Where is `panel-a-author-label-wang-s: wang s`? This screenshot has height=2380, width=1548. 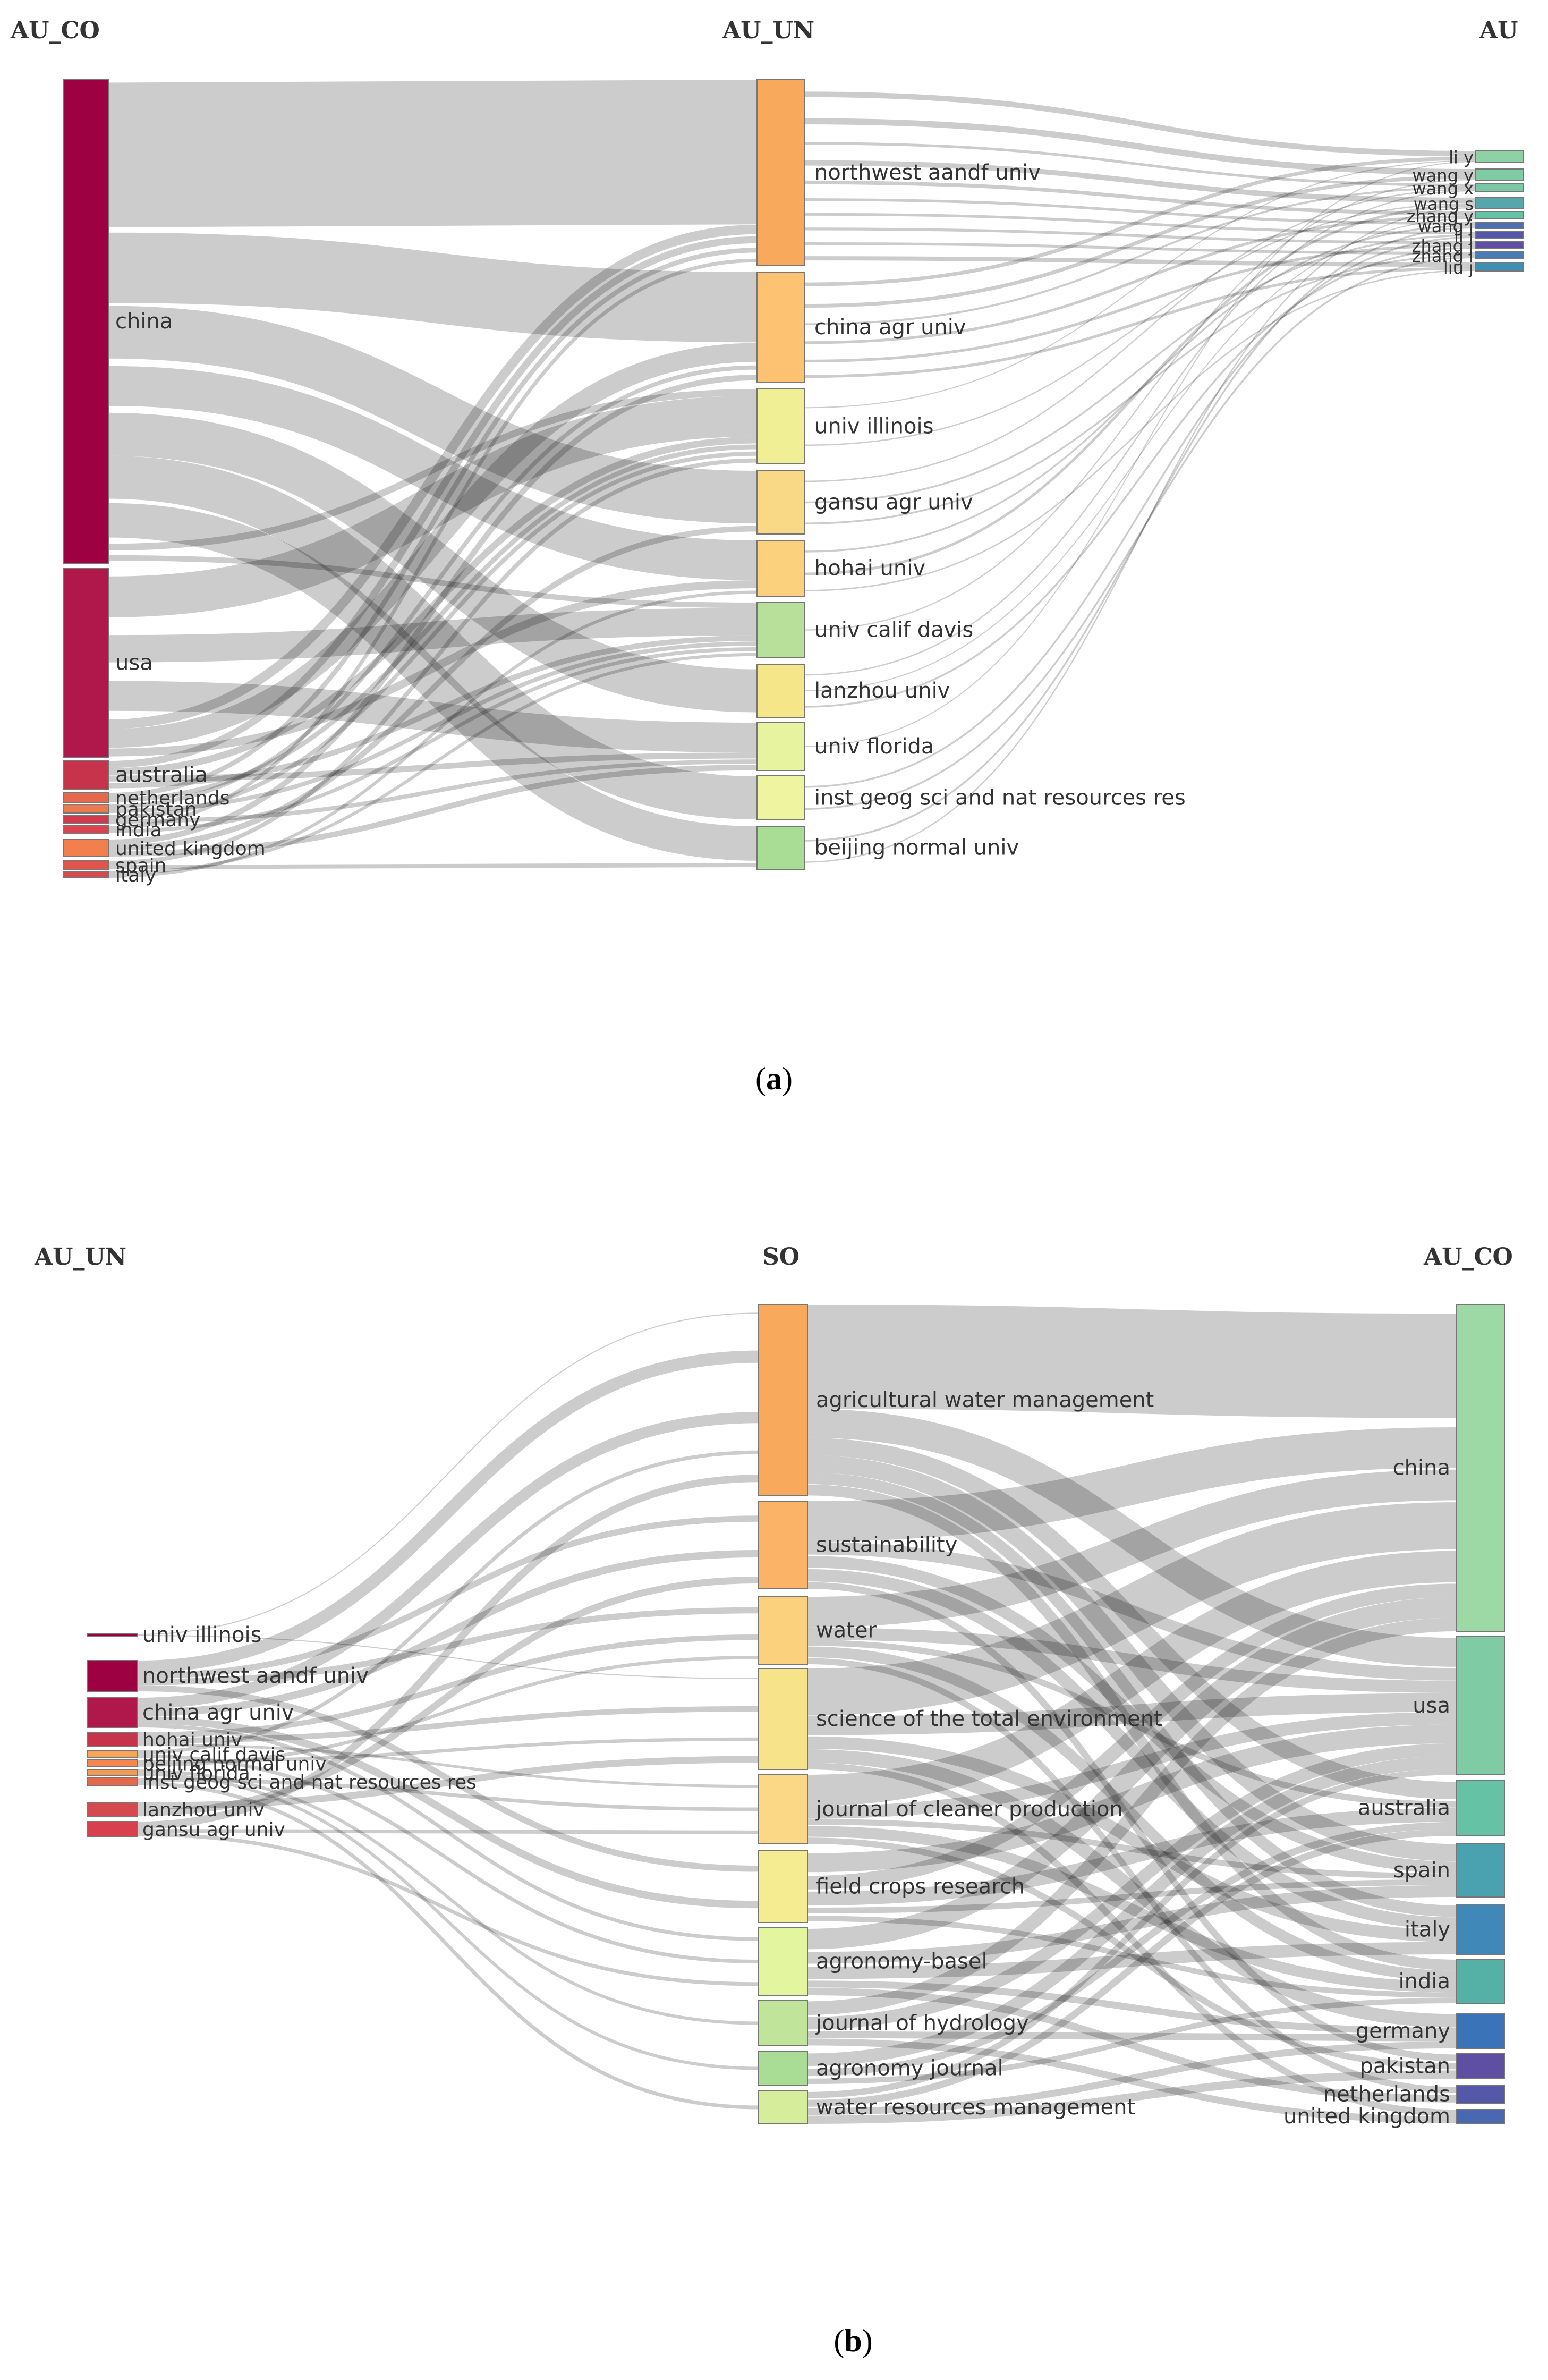 panel-a-author-label-wang-s: wang s is located at coordinates (1444, 204).